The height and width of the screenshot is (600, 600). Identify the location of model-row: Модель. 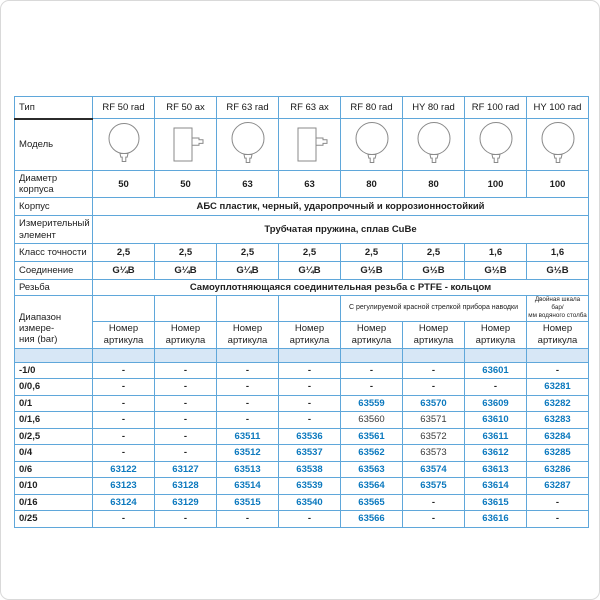
(301, 144).